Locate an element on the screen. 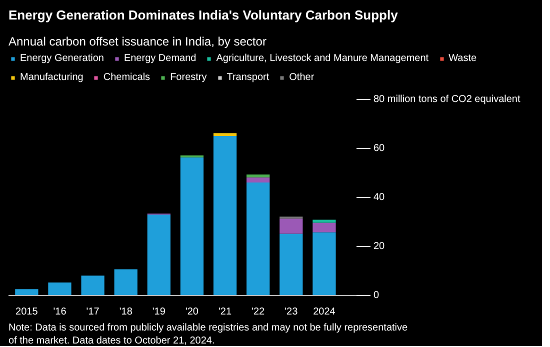 The image size is (550, 347). y-tick-label: 0 is located at coordinates (377, 295).